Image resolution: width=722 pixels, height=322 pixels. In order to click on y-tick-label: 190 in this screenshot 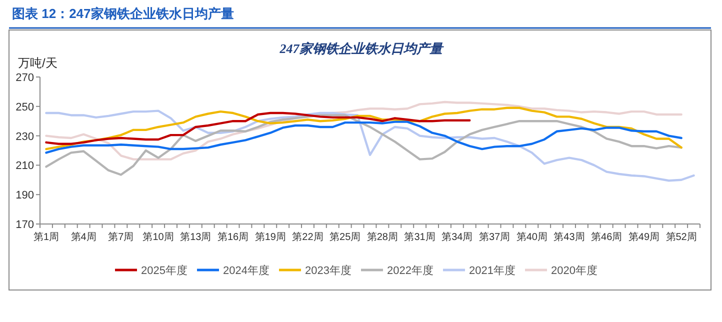, I will do `click(25, 196)`.